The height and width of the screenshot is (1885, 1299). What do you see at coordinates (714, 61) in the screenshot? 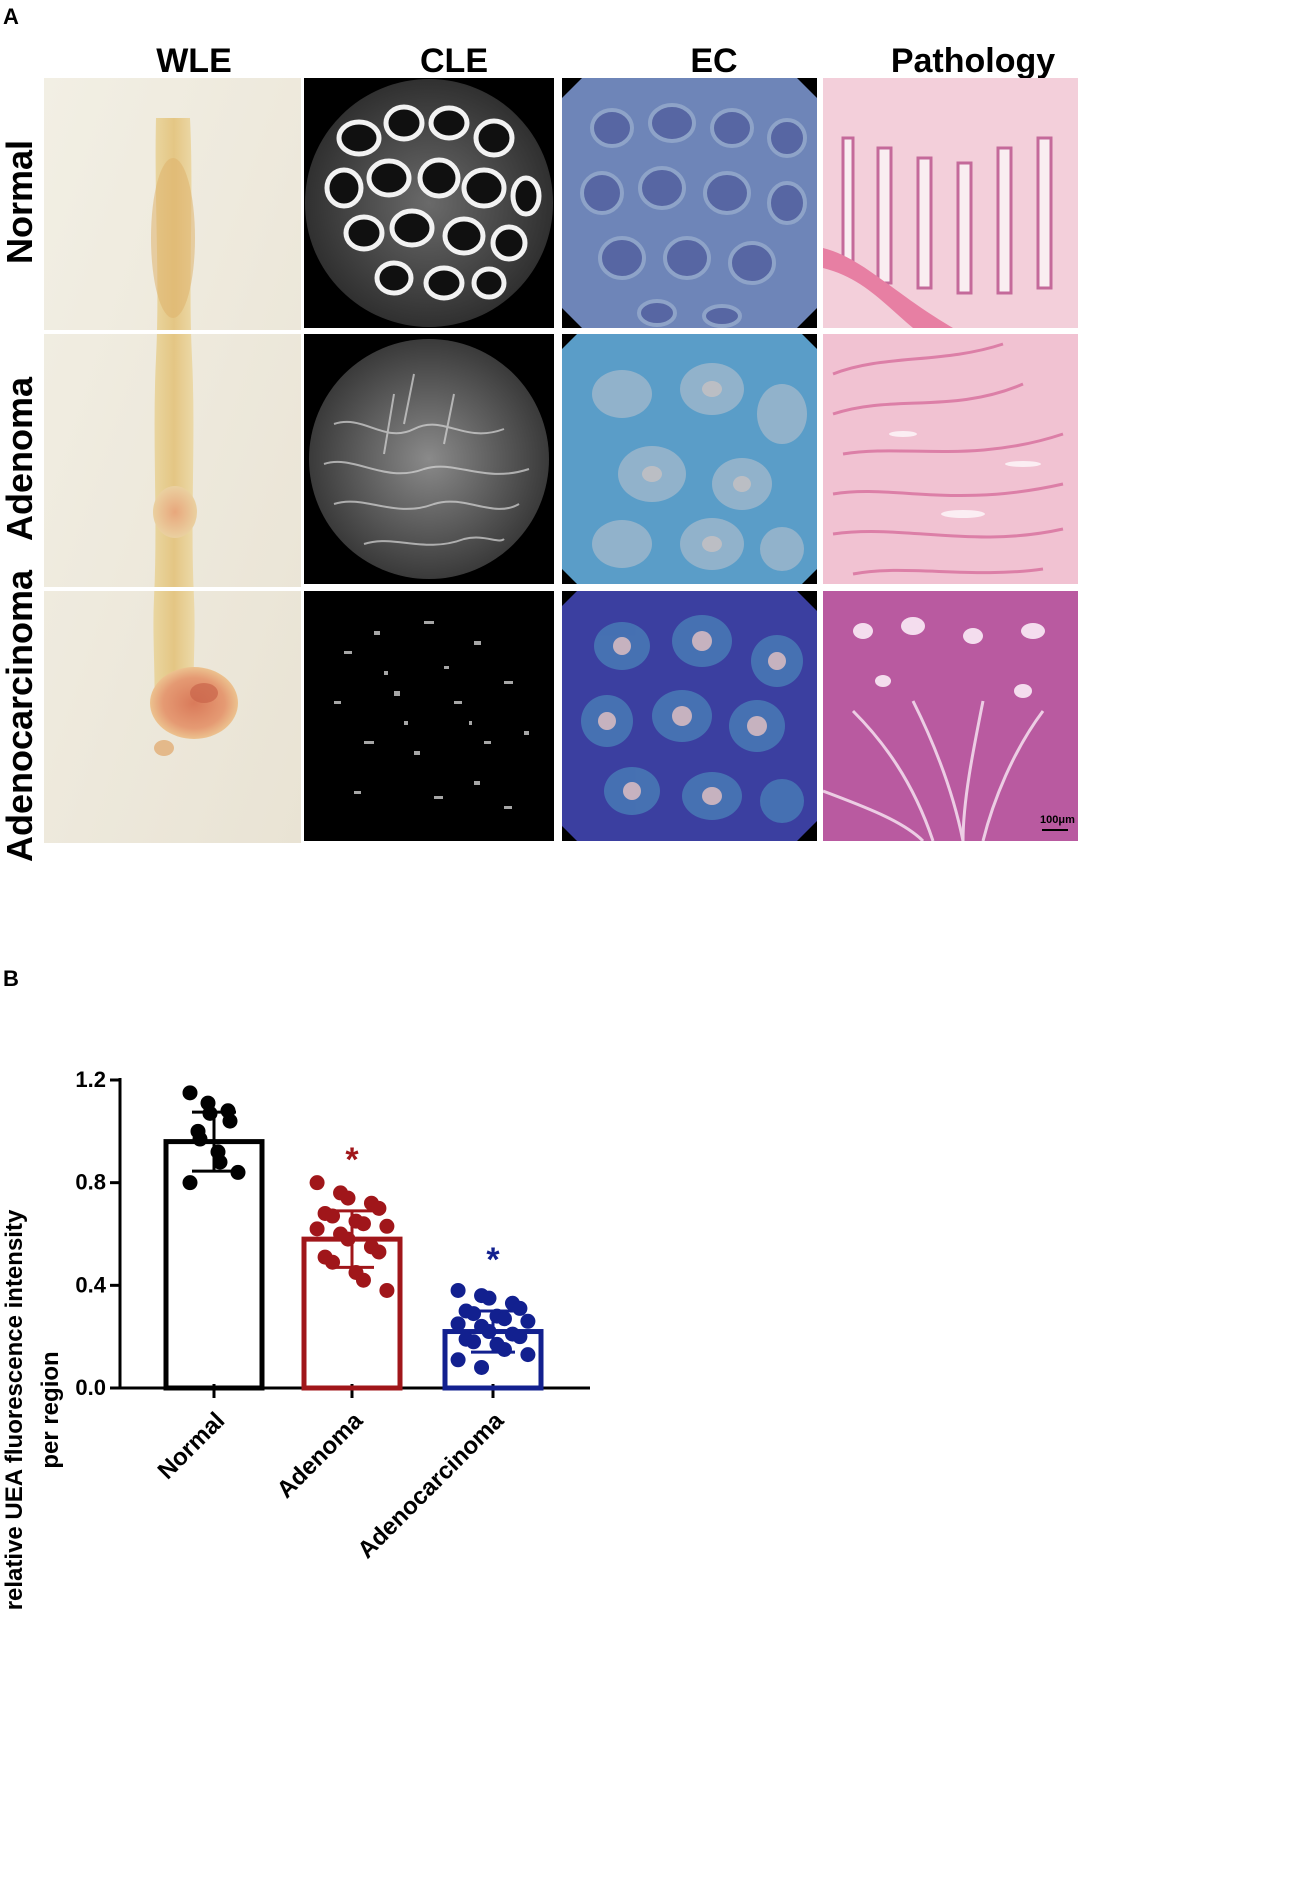
I see `column-header-ec: EC` at bounding box center [714, 61].